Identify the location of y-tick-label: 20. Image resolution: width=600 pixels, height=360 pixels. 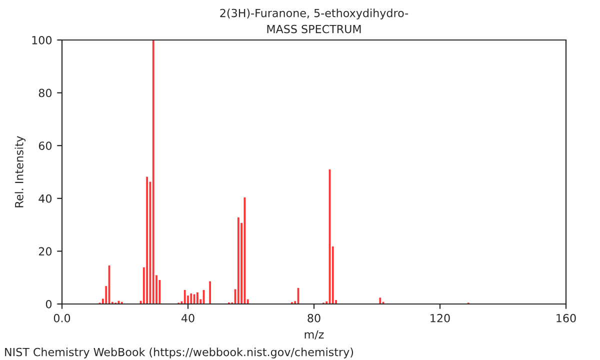
(45, 251).